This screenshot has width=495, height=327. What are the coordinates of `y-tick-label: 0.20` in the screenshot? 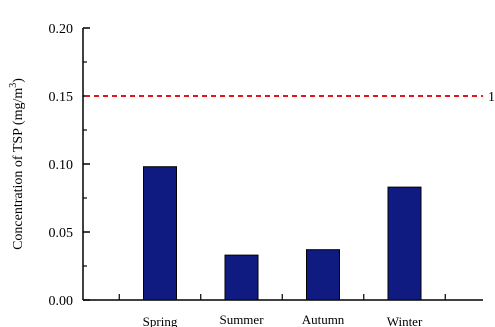 It's located at (61, 29).